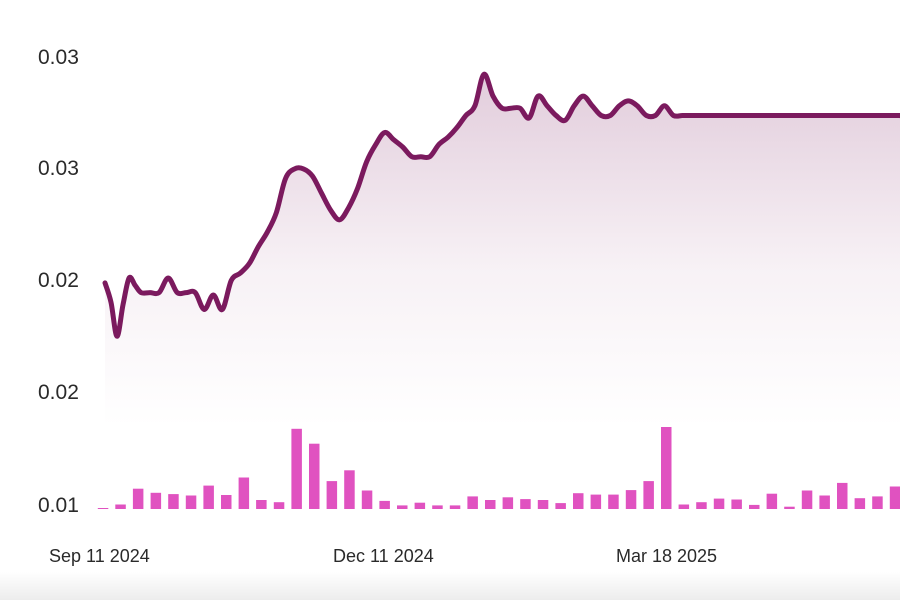 This screenshot has height=600, width=900. I want to click on volume-bars, so click(498, 468).